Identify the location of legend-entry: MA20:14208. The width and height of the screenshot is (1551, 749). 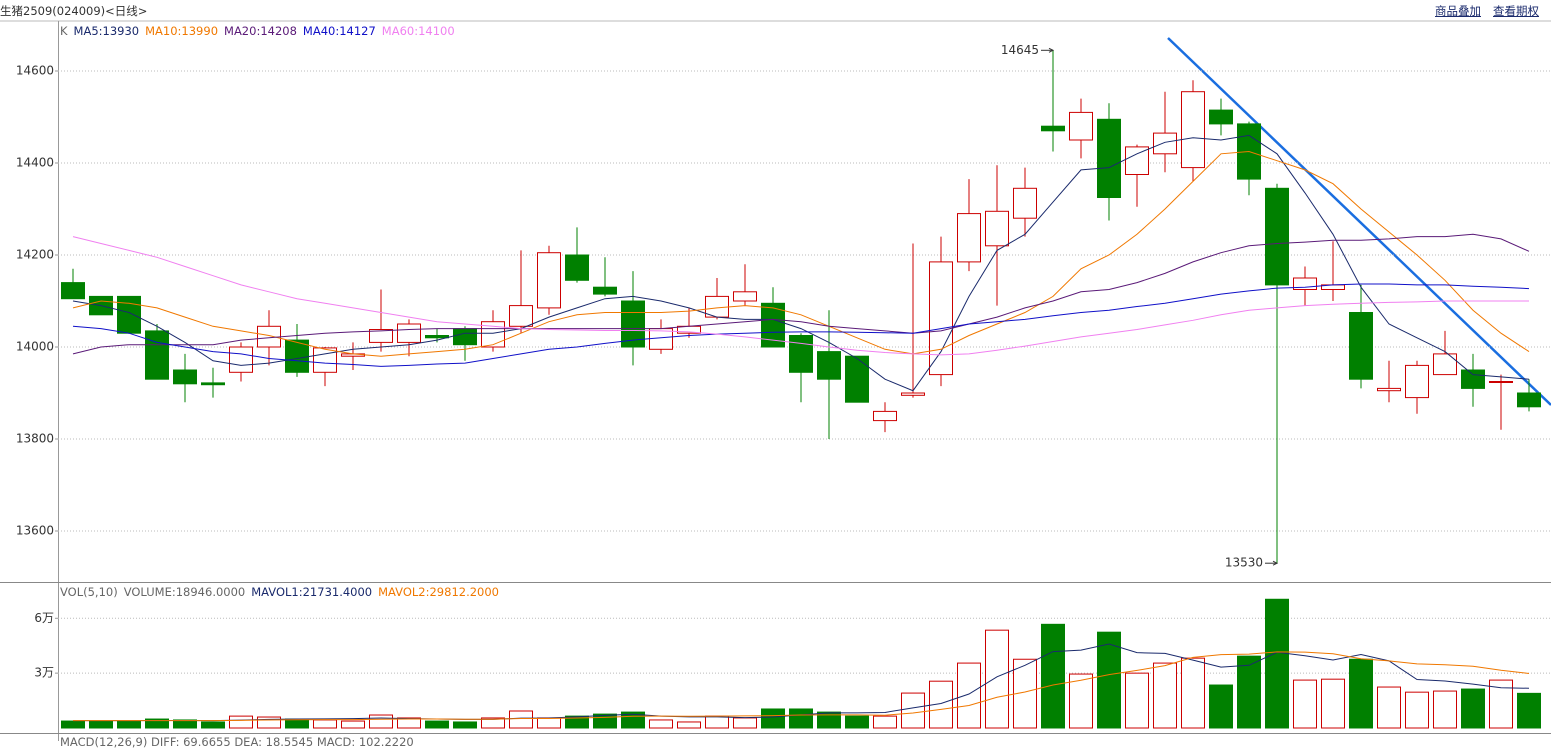
(260, 31).